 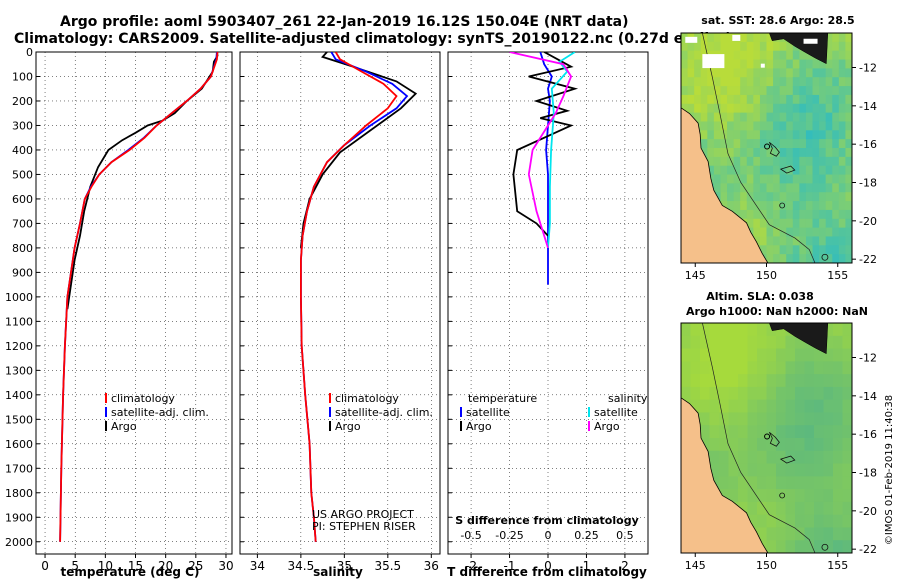 I want to click on sst-map-title: sat. SST: 28.6 Argo: 28.5, so click(x=777, y=20).